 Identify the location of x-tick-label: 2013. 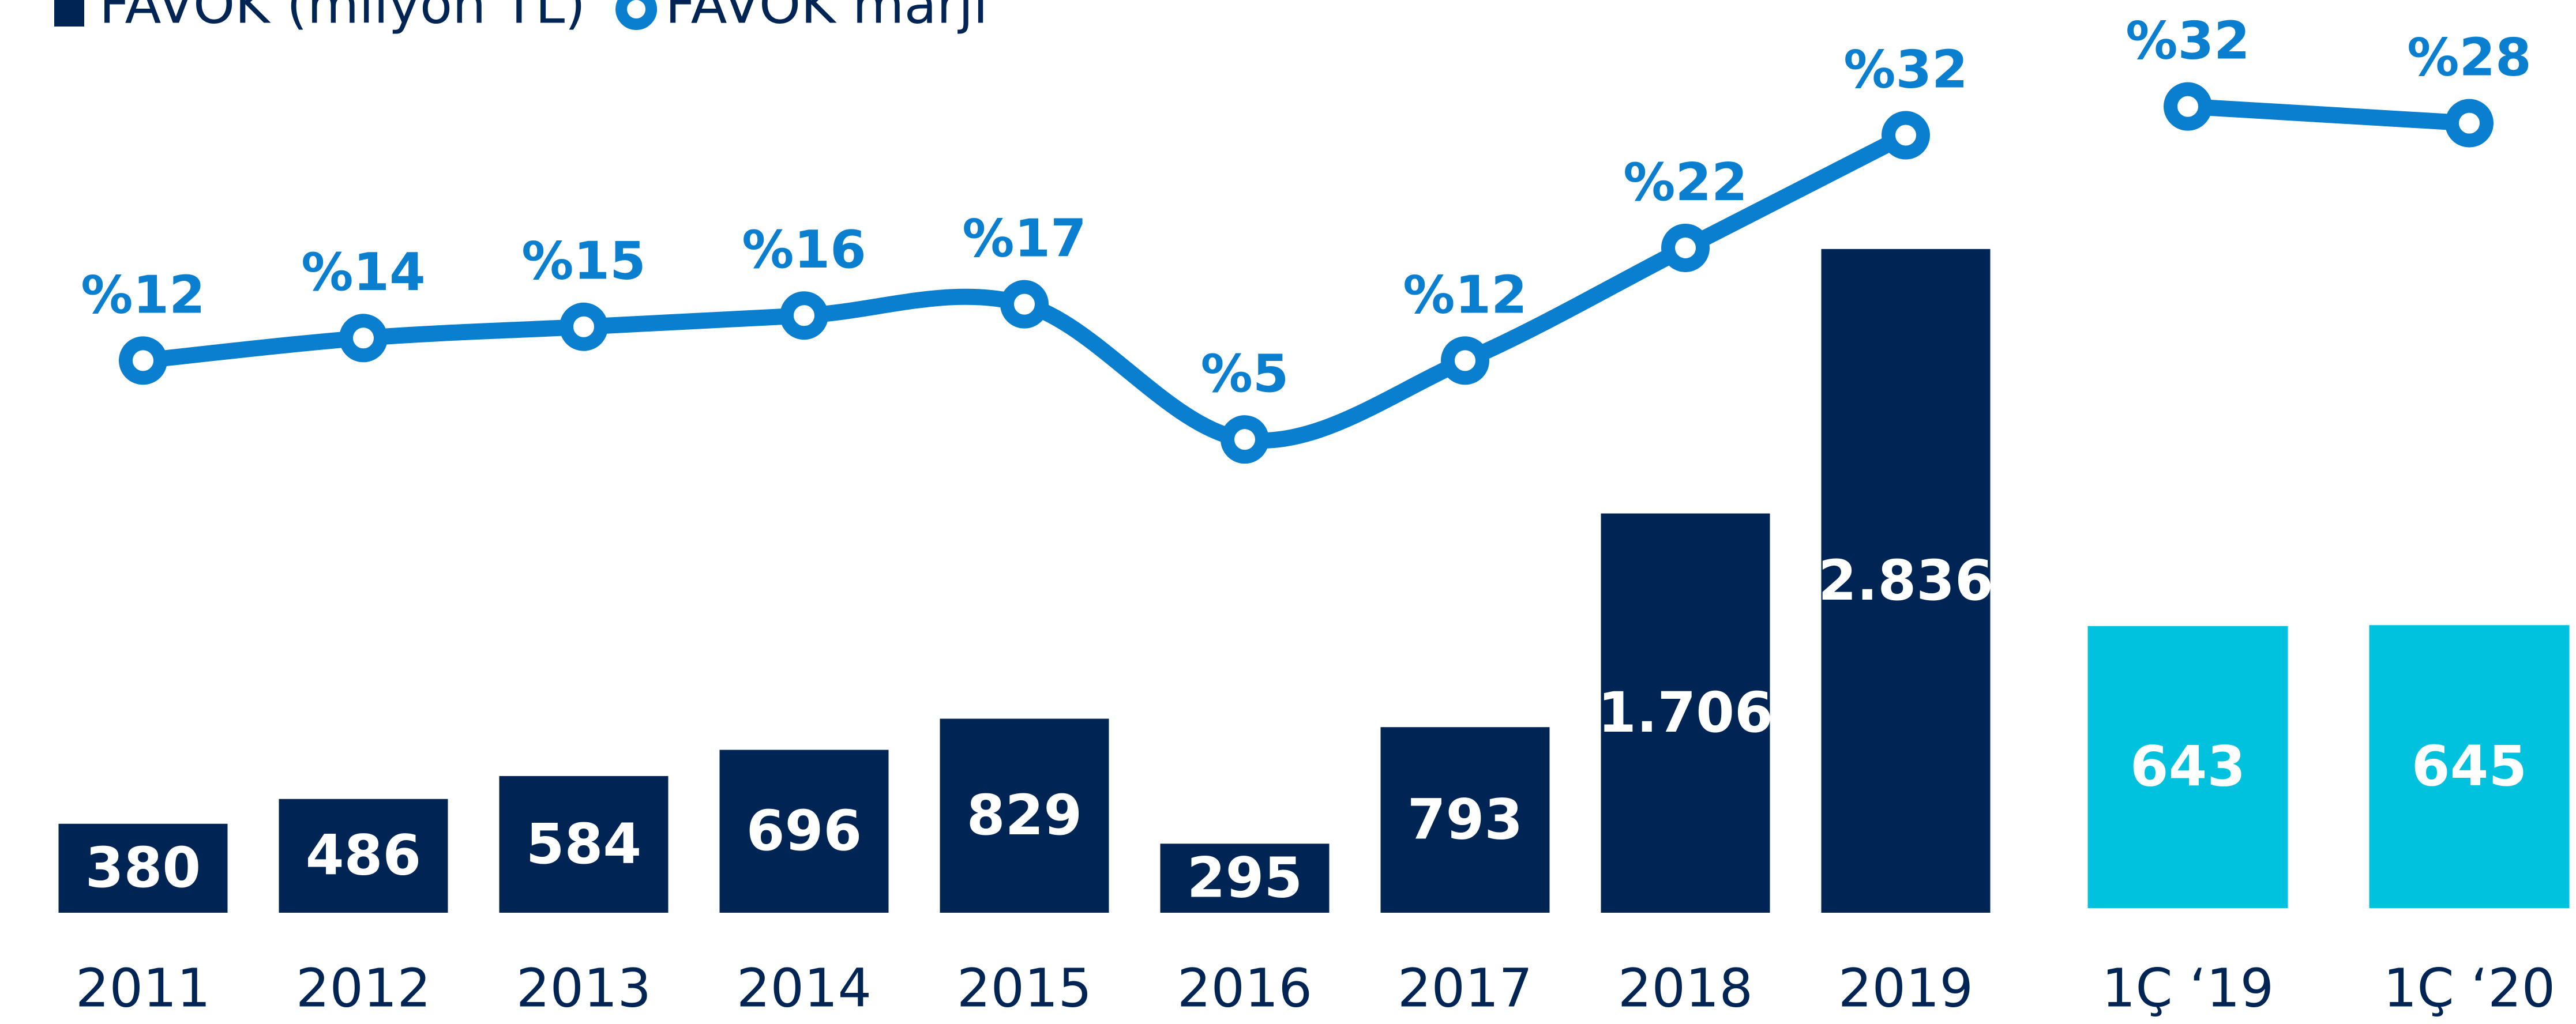
(583, 988).